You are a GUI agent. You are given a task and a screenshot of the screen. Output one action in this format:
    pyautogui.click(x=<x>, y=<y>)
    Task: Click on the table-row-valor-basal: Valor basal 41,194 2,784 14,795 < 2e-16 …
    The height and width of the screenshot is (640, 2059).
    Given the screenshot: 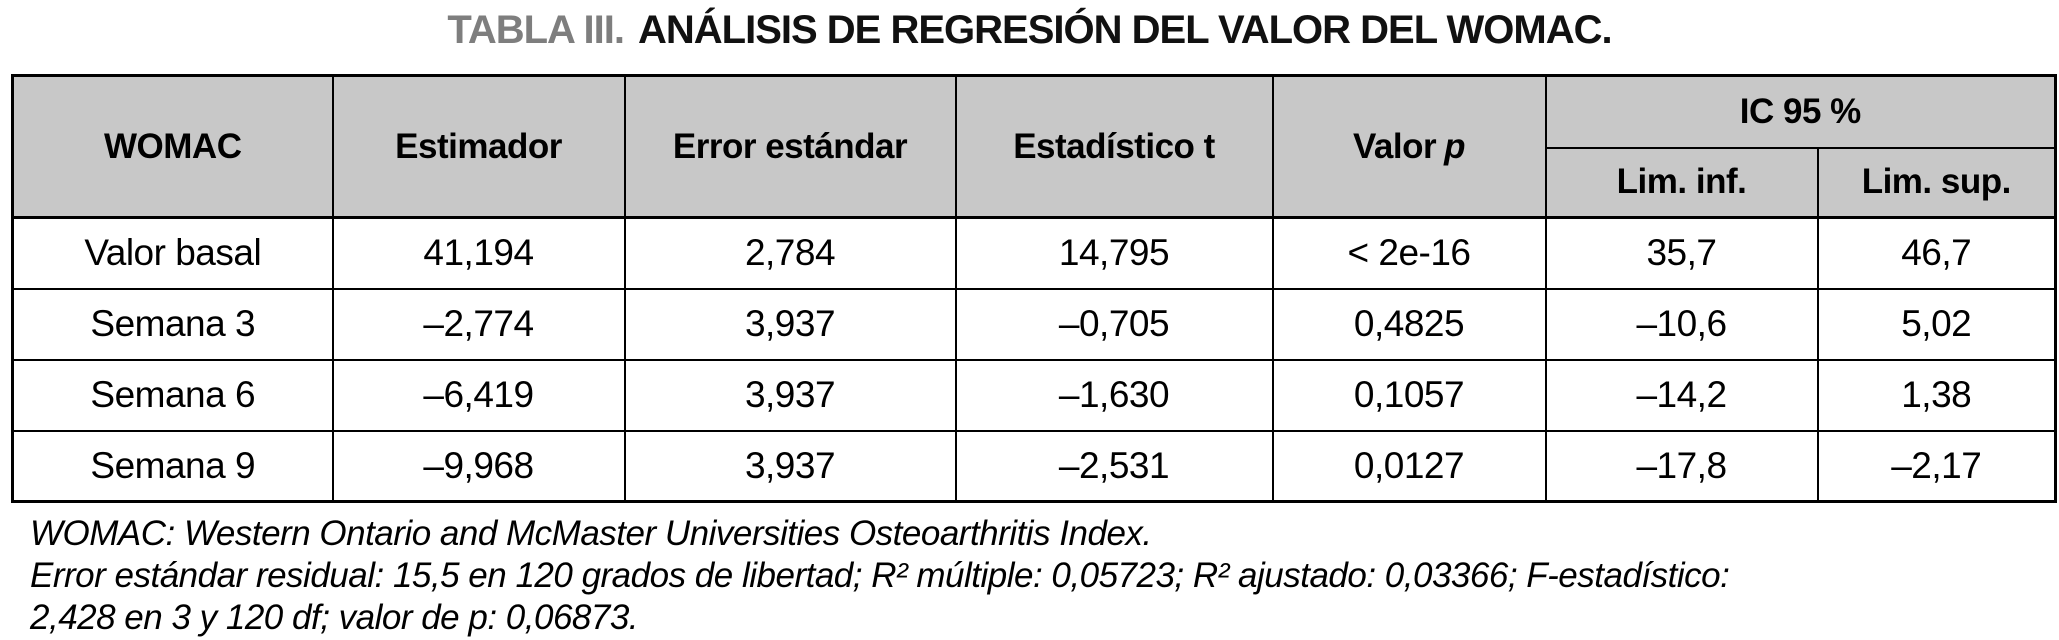 What is the action you would take?
    pyautogui.click(x=1034, y=253)
    